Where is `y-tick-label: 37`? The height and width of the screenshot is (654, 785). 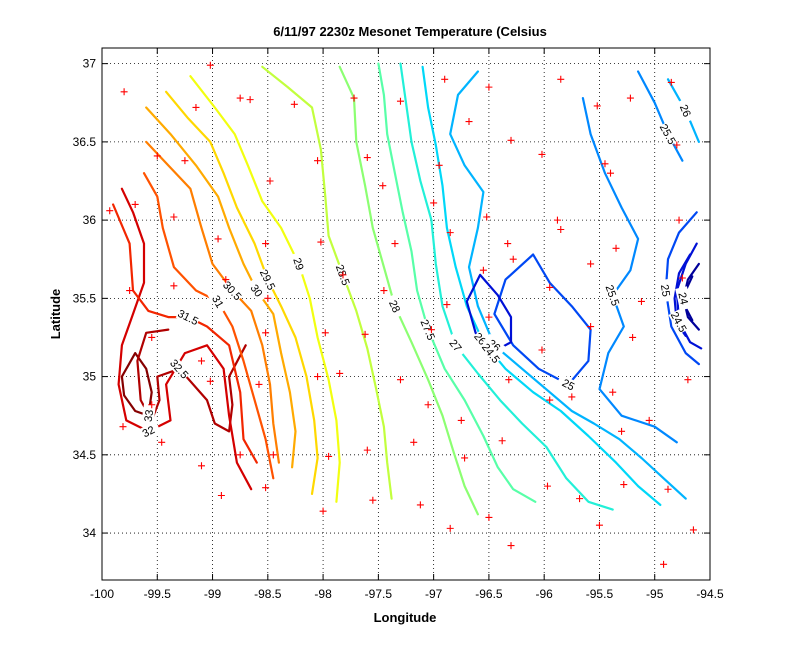 y-tick-label: 37 is located at coordinates (90, 64).